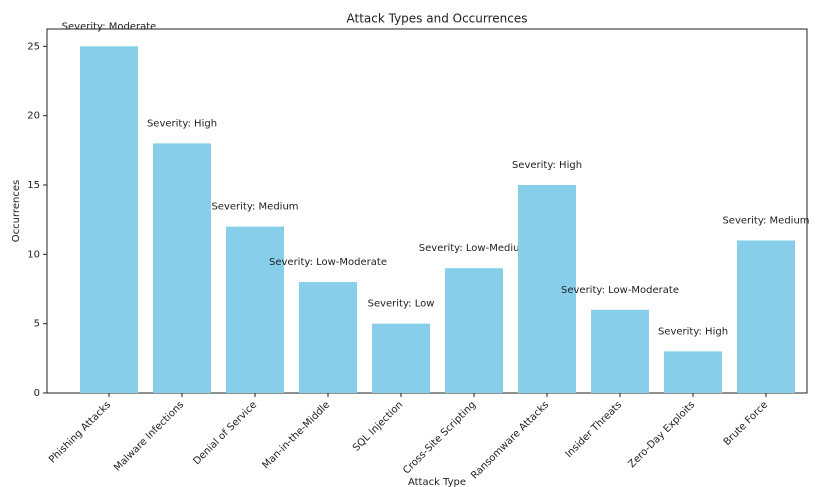  Describe the element at coordinates (661, 434) in the screenshot. I see `x-tick-label: Zero-Day Exploits` at that location.